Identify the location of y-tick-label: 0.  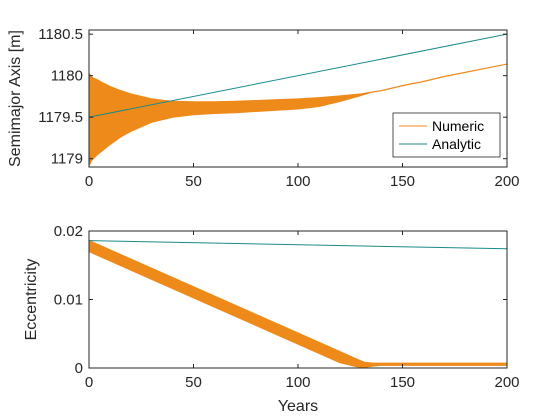
(79, 368).